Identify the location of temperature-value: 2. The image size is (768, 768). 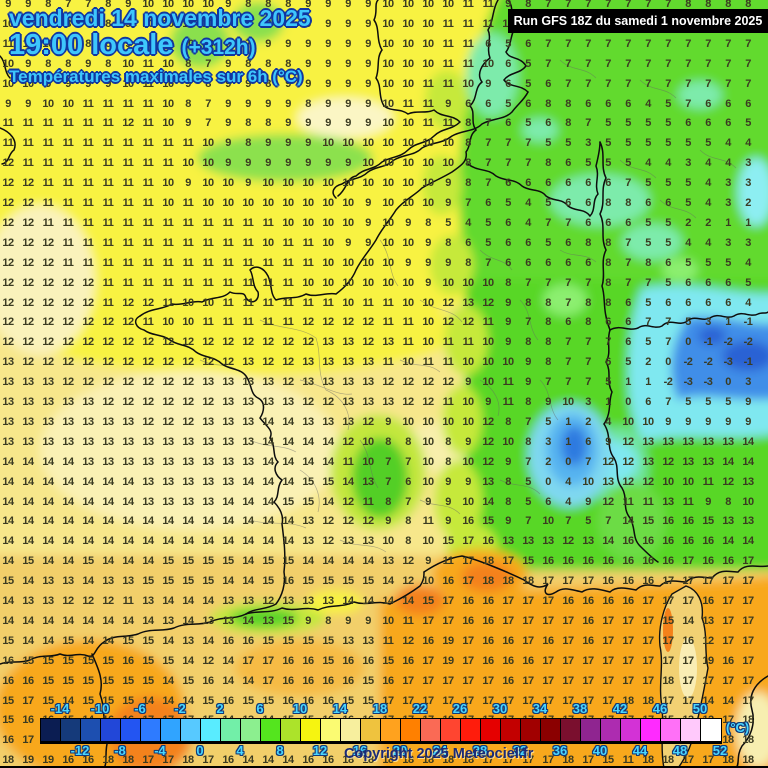
(688, 222).